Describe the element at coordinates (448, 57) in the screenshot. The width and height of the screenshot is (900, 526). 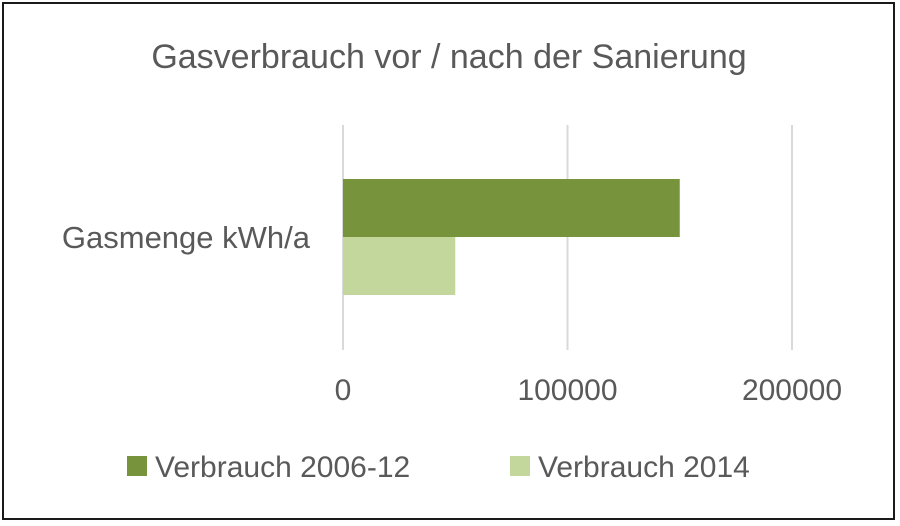
I see `chart-title: Gasverbrauch vor / nach der Sanierung` at that location.